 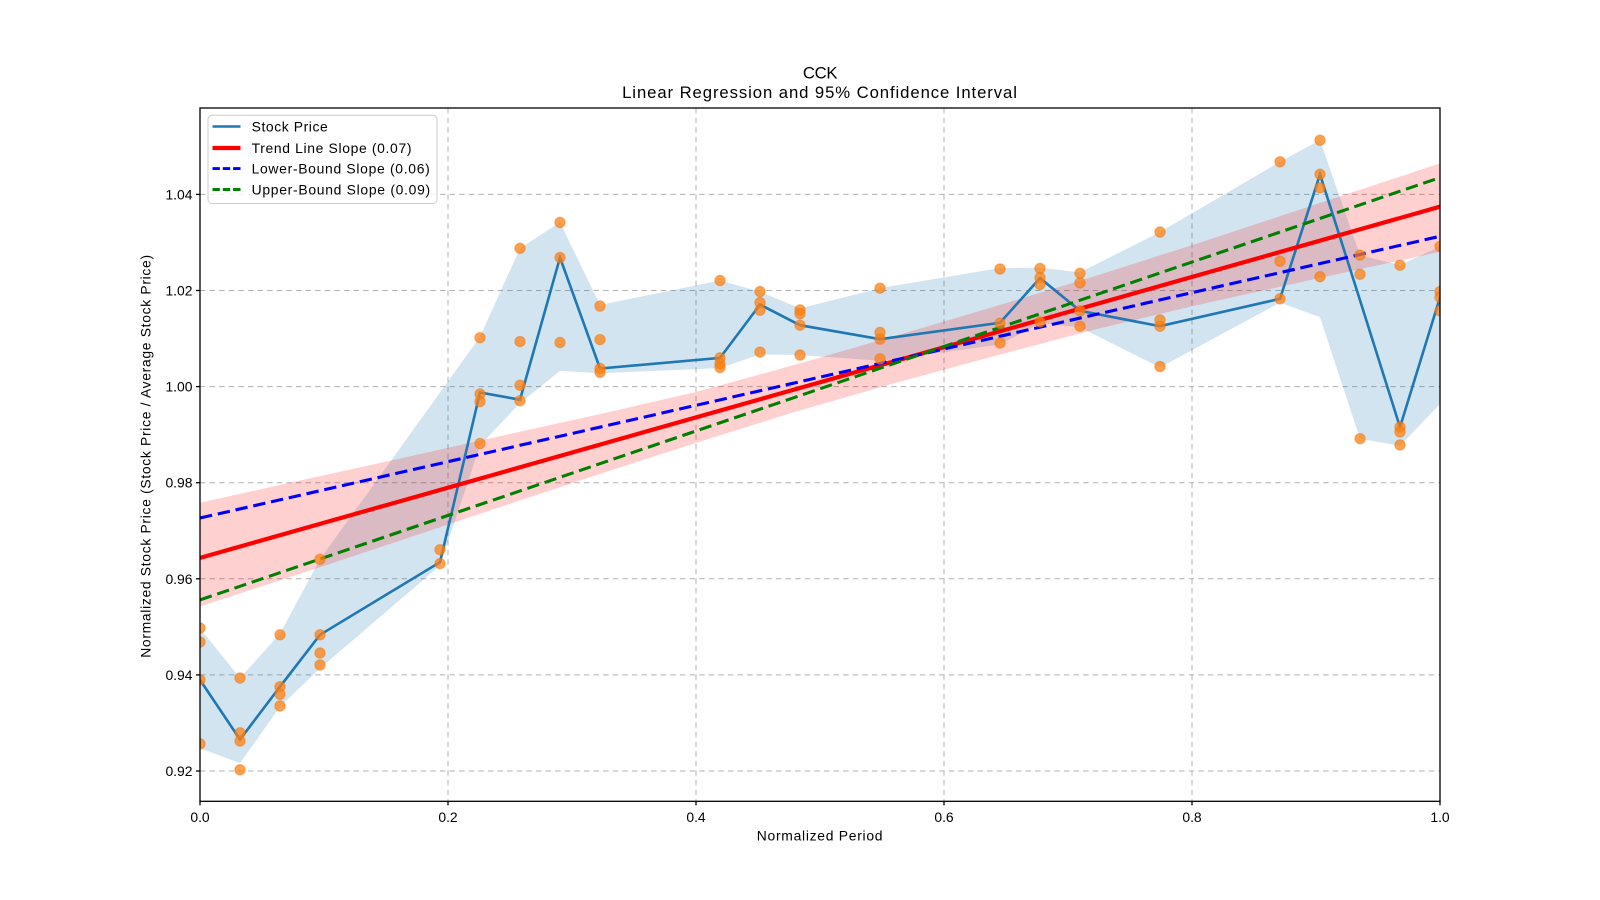 What do you see at coordinates (178, 291) in the screenshot?
I see `svg-text: 1.02` at bounding box center [178, 291].